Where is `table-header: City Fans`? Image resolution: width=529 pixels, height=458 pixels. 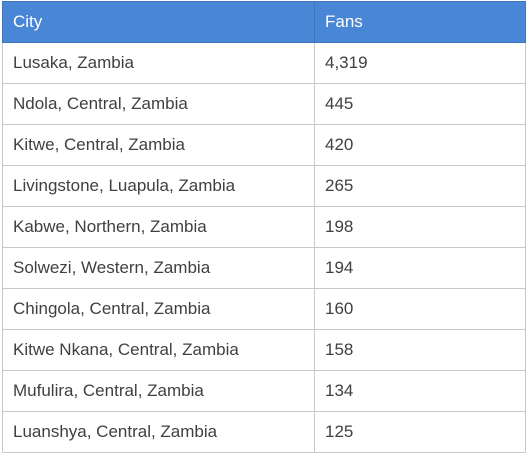 table-header: City Fans is located at coordinates (264, 22).